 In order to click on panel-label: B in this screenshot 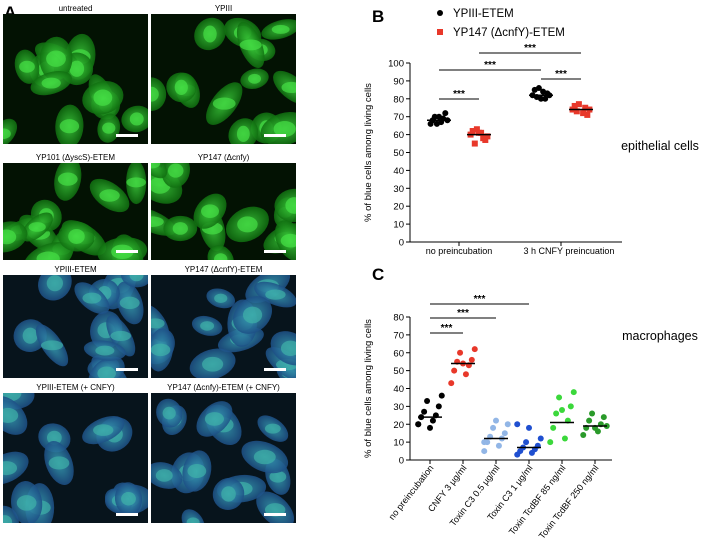, I will do `click(378, 16)`.